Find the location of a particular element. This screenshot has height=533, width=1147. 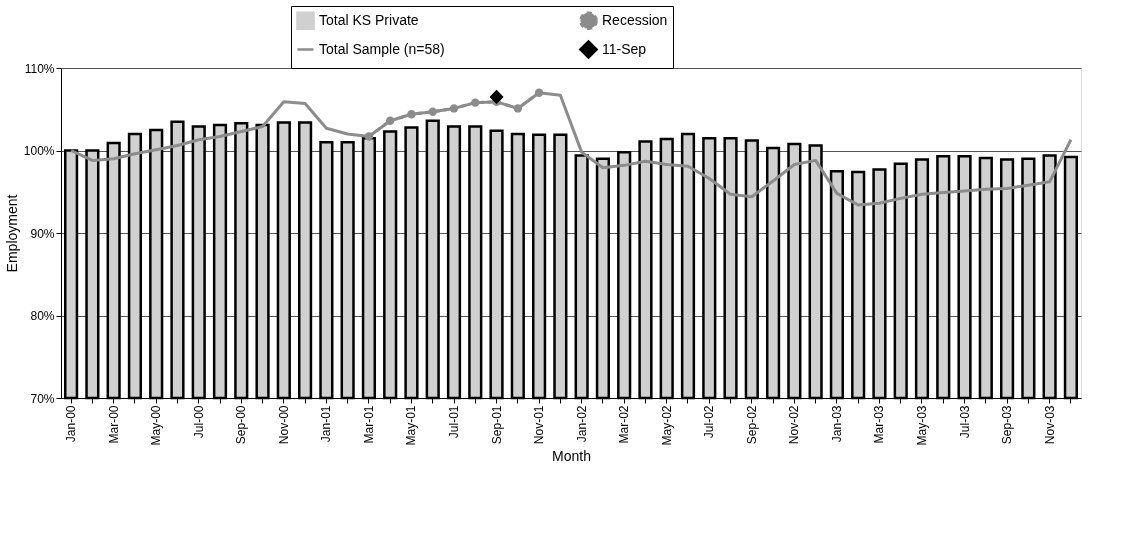

x-tick-label: Jan-03 is located at coordinates (836, 424).